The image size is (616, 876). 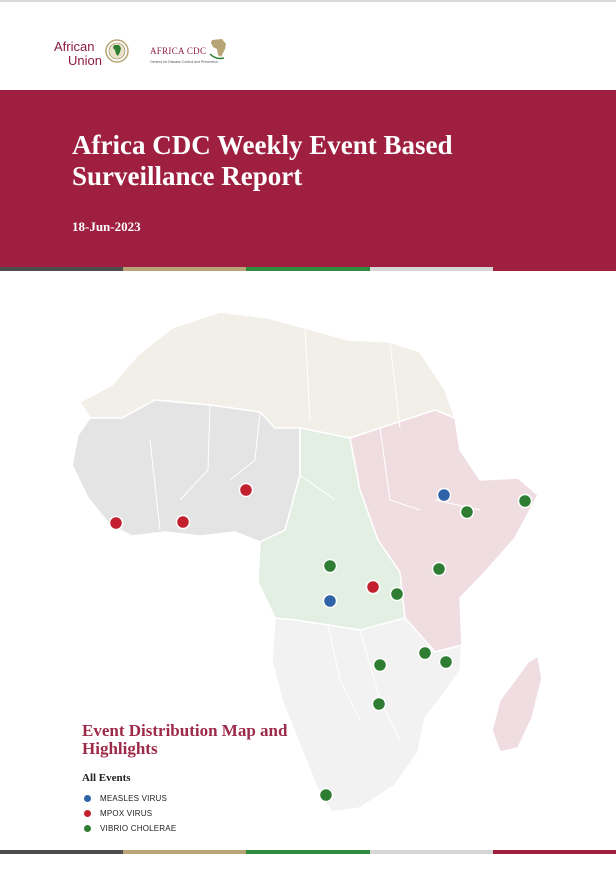 I want to click on cdc-logo-name: AFRICA CDC, so click(x=178, y=51).